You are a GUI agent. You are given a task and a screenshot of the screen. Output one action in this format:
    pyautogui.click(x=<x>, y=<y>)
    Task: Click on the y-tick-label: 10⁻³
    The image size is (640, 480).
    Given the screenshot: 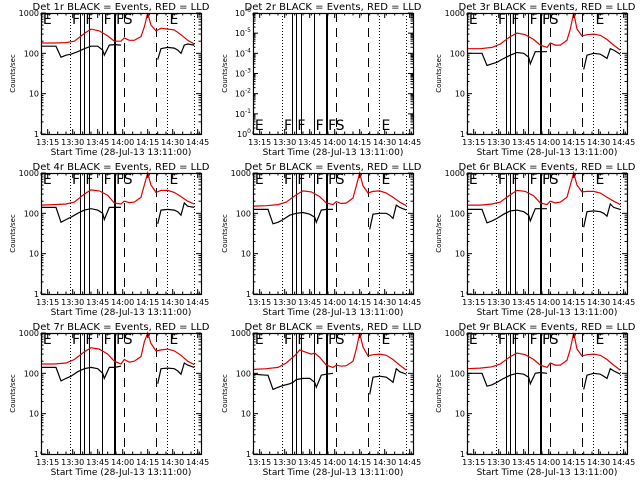 What is the action you would take?
    pyautogui.click(x=243, y=73)
    